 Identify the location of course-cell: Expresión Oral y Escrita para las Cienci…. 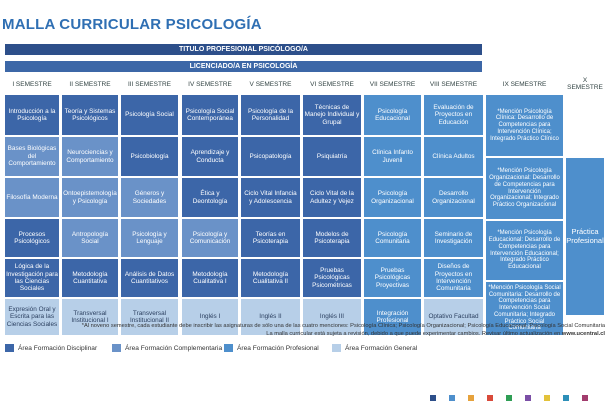
(32, 317).